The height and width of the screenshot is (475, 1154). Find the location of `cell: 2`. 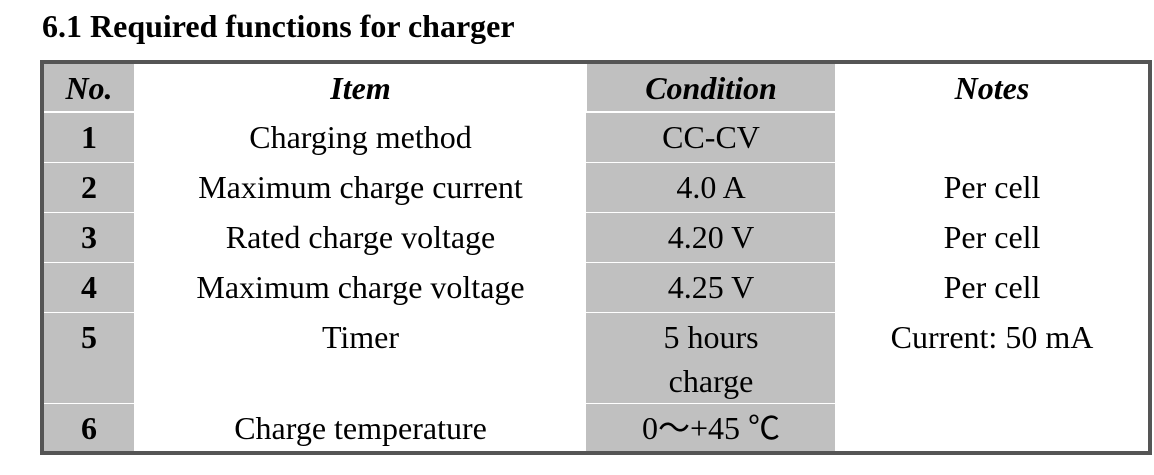

cell: 2 is located at coordinates (88, 187).